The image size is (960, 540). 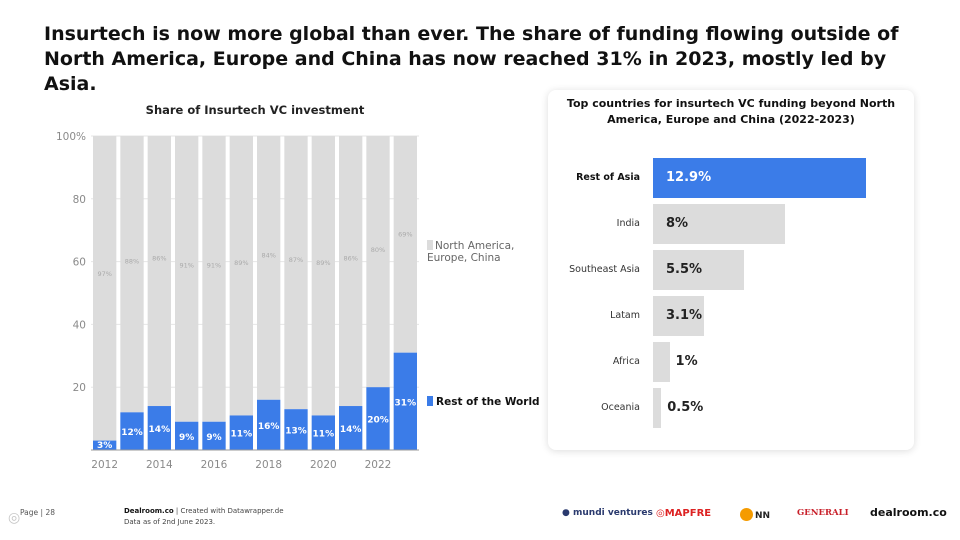 I want to click on bar-label-rest-of-world: 11%, so click(x=324, y=435).